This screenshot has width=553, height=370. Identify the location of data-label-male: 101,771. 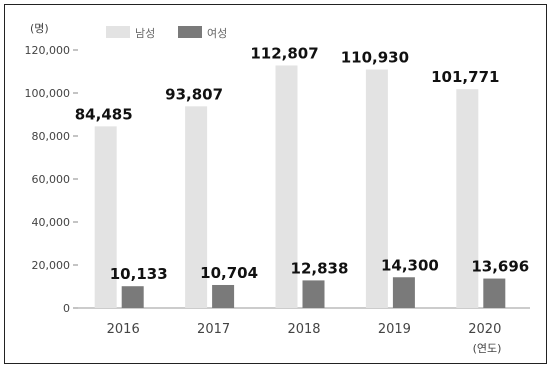
(465, 77).